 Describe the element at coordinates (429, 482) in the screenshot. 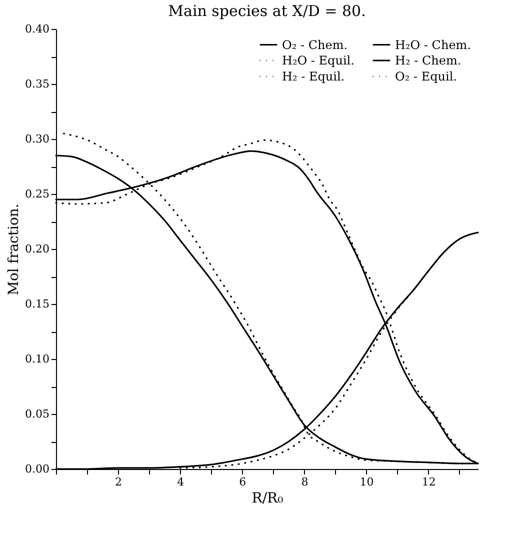

I see `x-tick-label: 12` at that location.